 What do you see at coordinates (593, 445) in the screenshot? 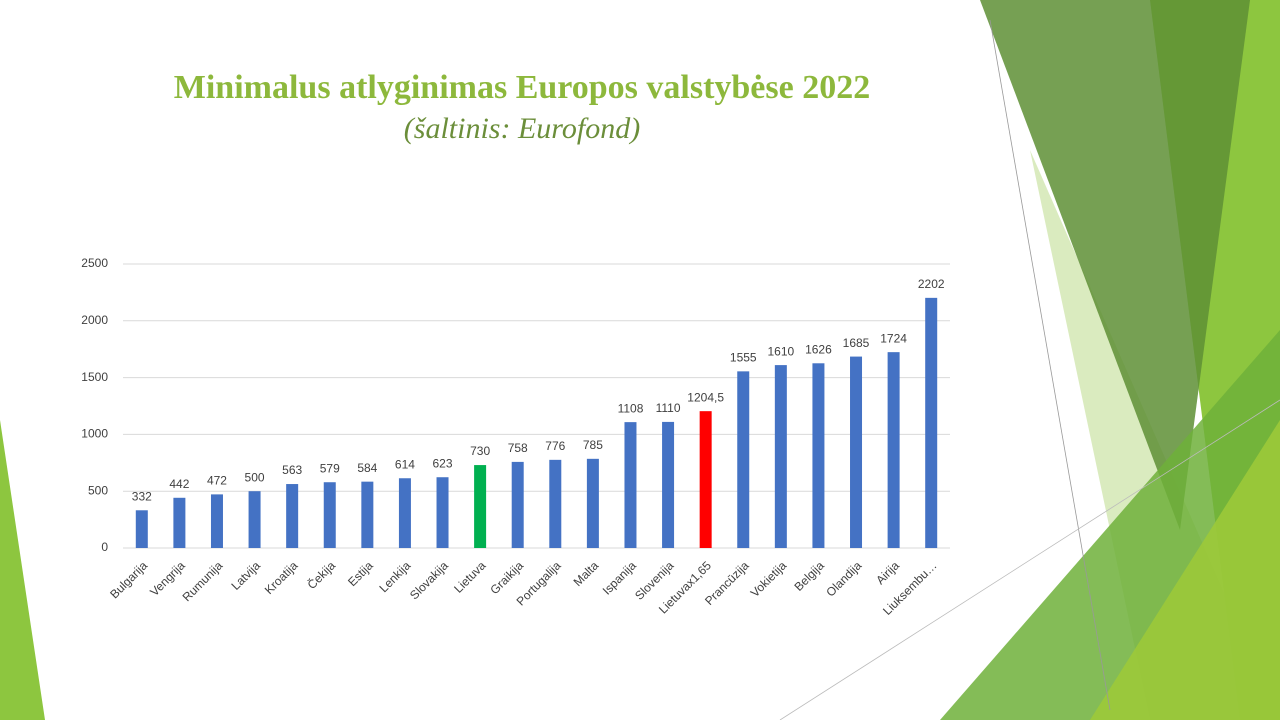
I see `value-label: 785` at bounding box center [593, 445].